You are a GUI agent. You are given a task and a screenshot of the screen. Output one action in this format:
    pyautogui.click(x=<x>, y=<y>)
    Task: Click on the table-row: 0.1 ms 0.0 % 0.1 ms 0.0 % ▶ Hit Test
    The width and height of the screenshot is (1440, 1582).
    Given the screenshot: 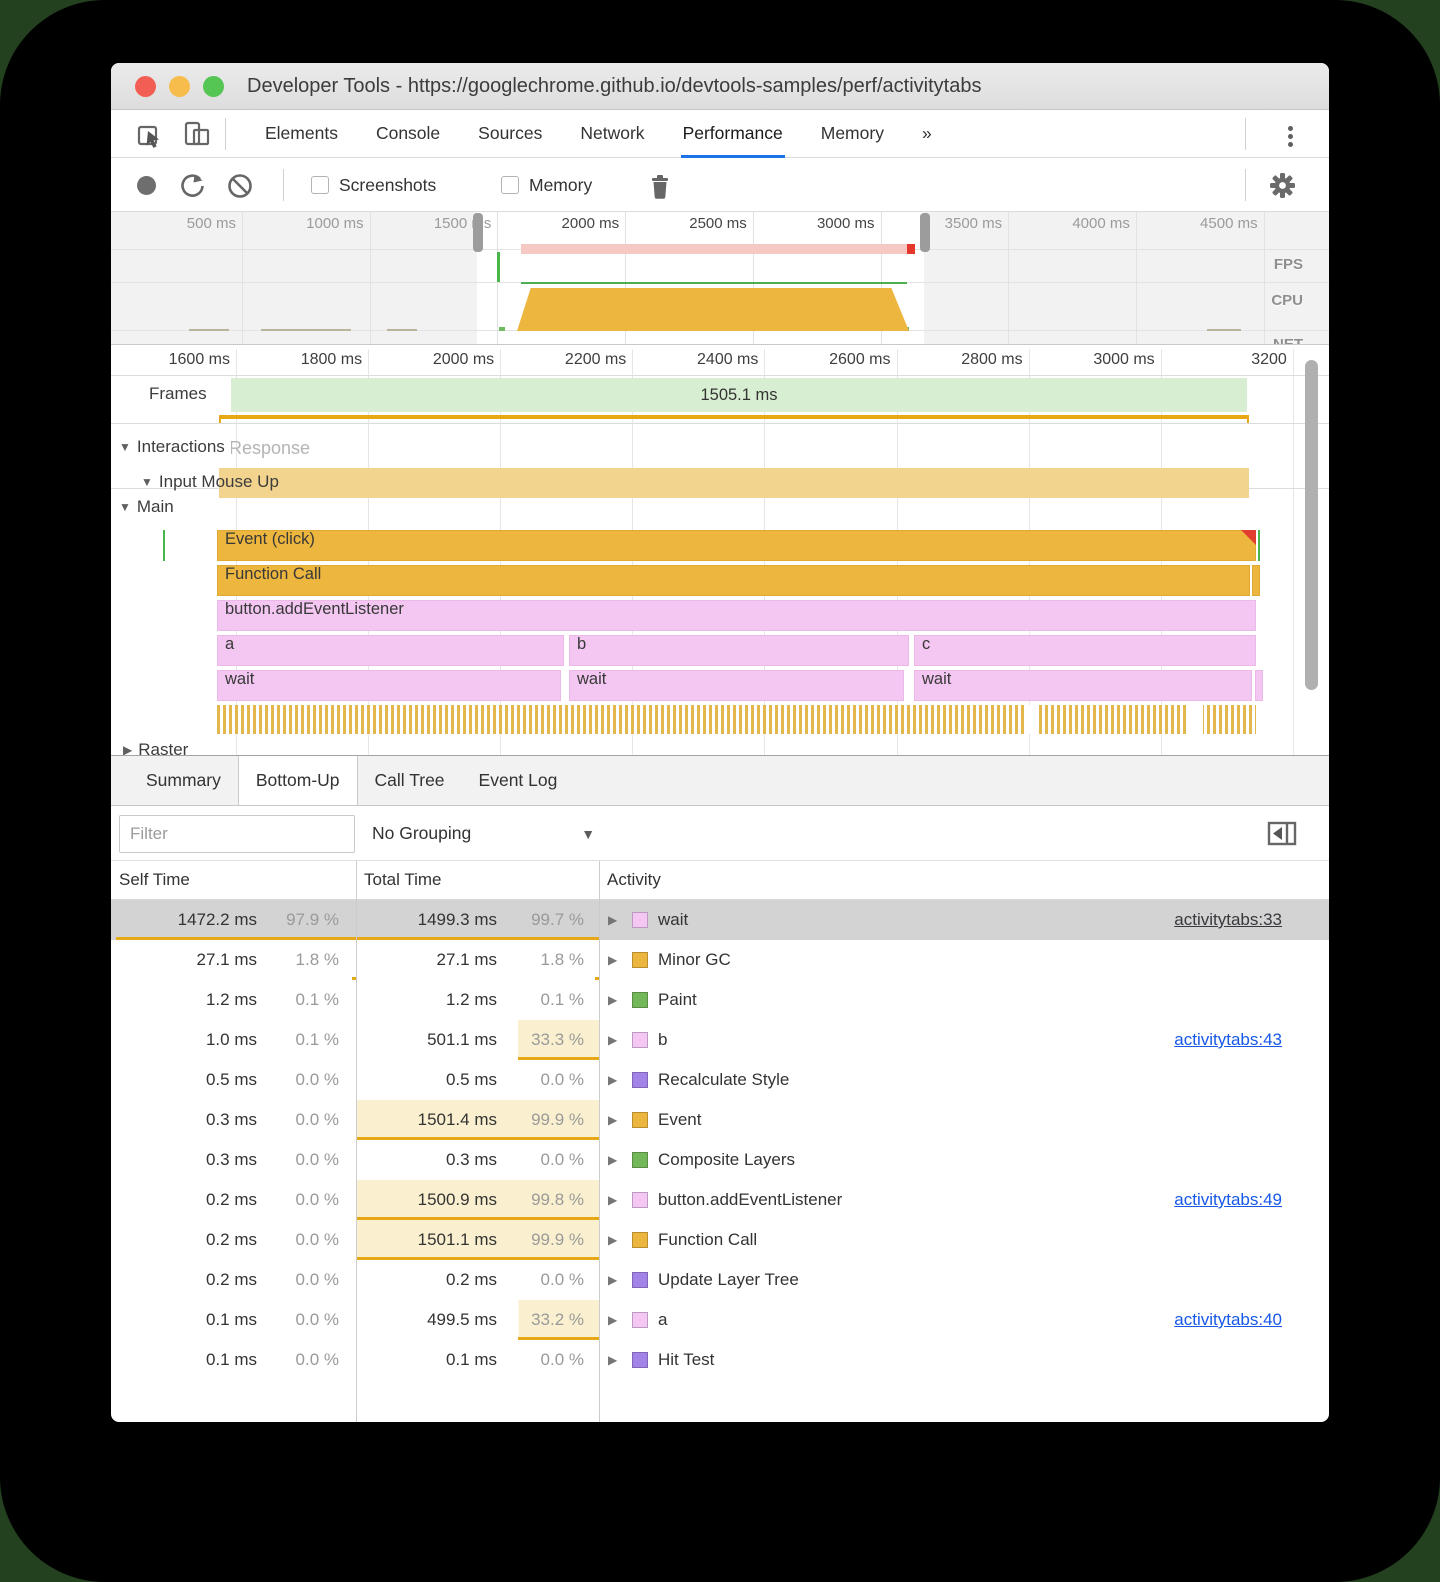 What is the action you would take?
    pyautogui.click(x=720, y=1360)
    